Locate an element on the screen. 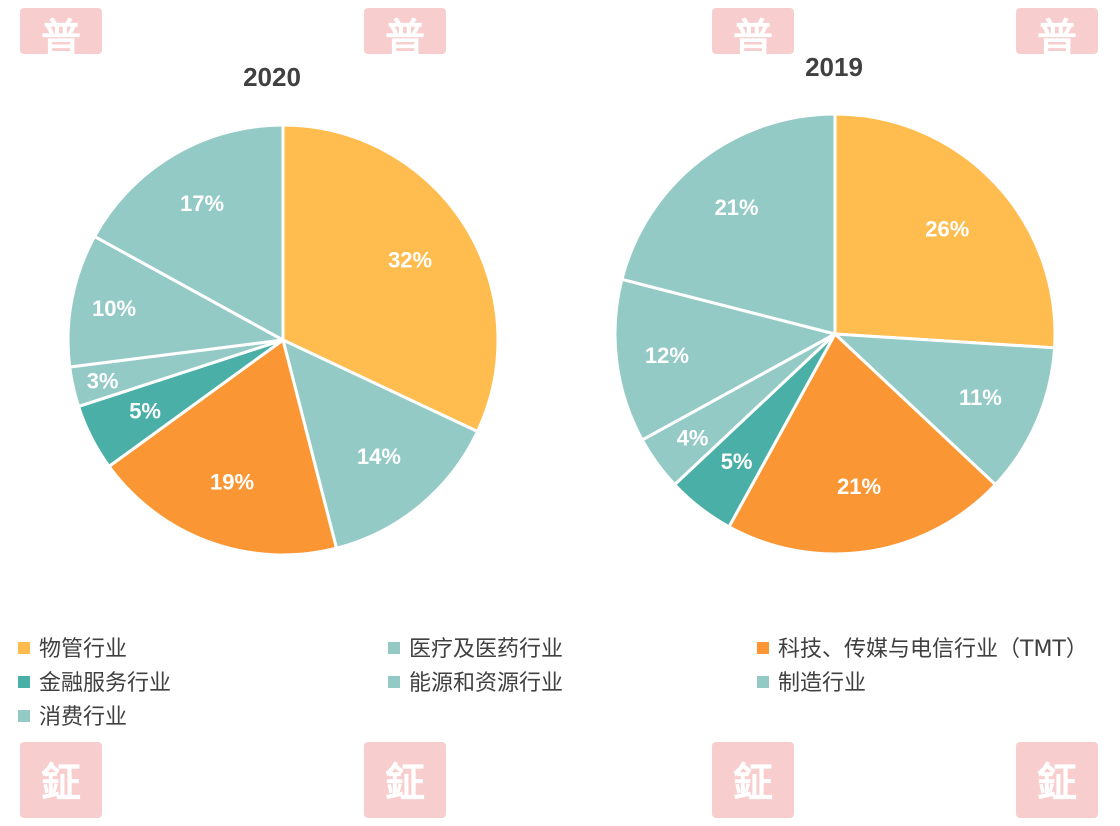 The width and height of the screenshot is (1120, 826). legend-label: 消费行业 is located at coordinates (83, 717).